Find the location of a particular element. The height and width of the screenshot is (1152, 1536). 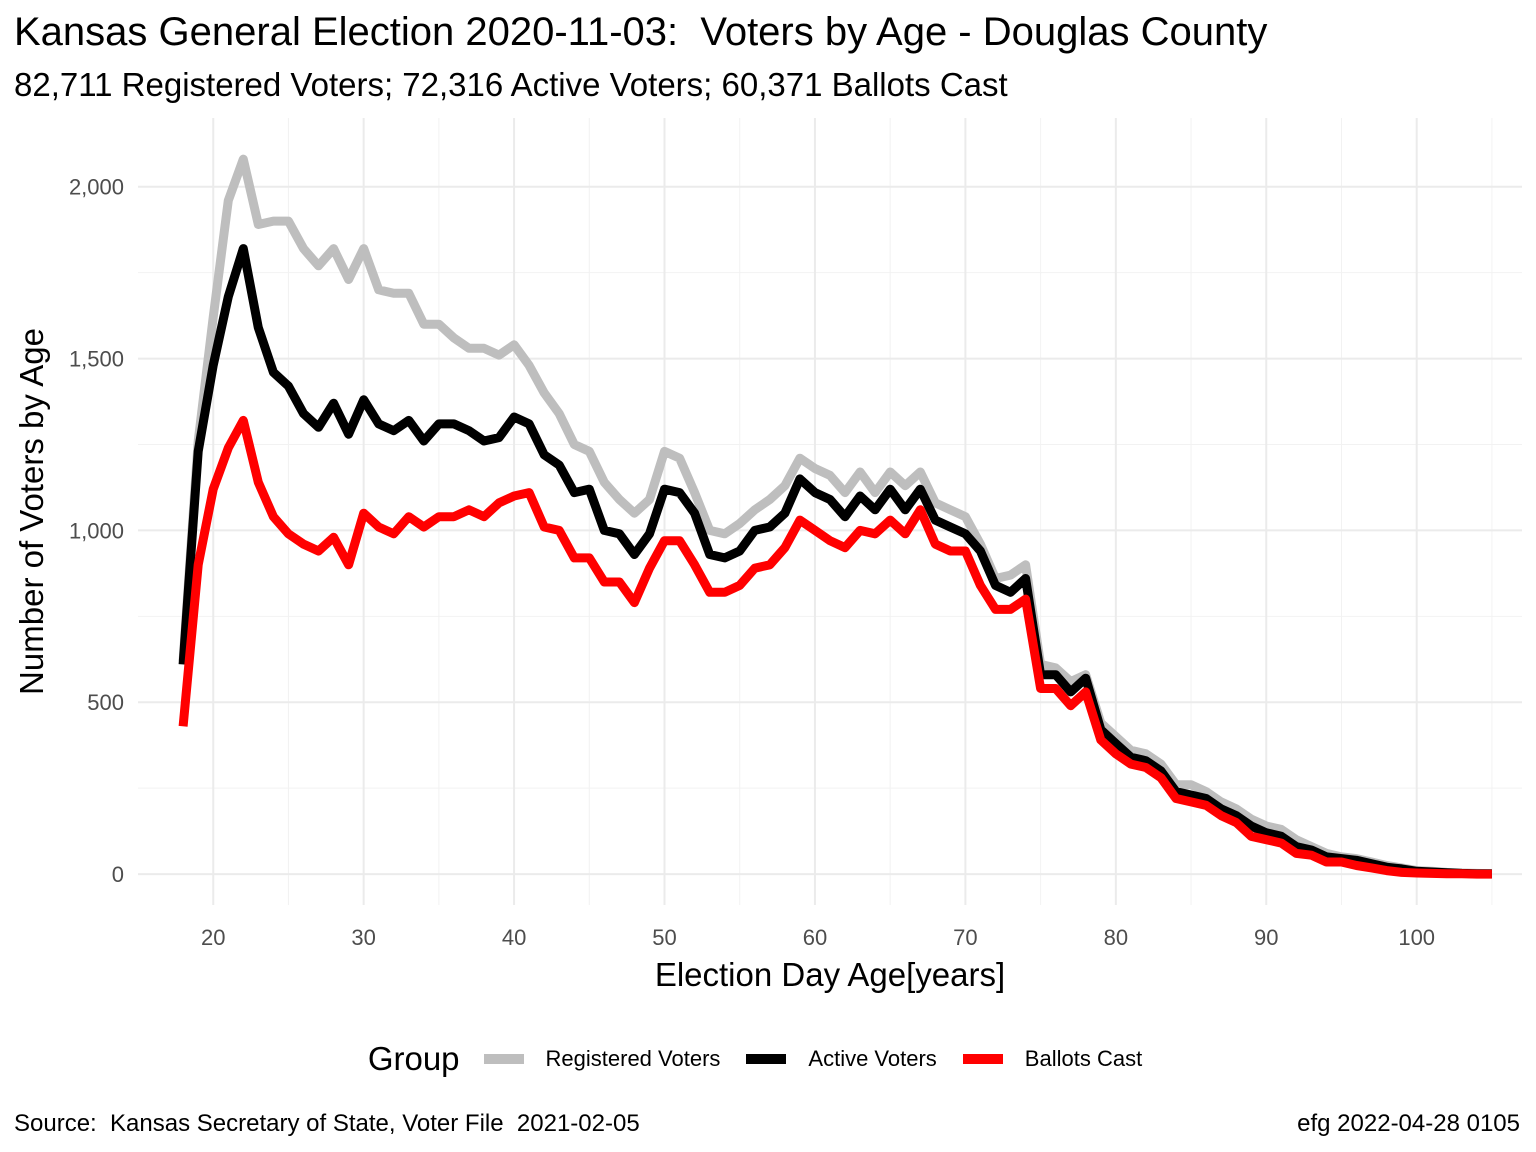

x-axis-ticks: 20 30 40 50 60 70 80 90 100 is located at coordinates (818, 937).